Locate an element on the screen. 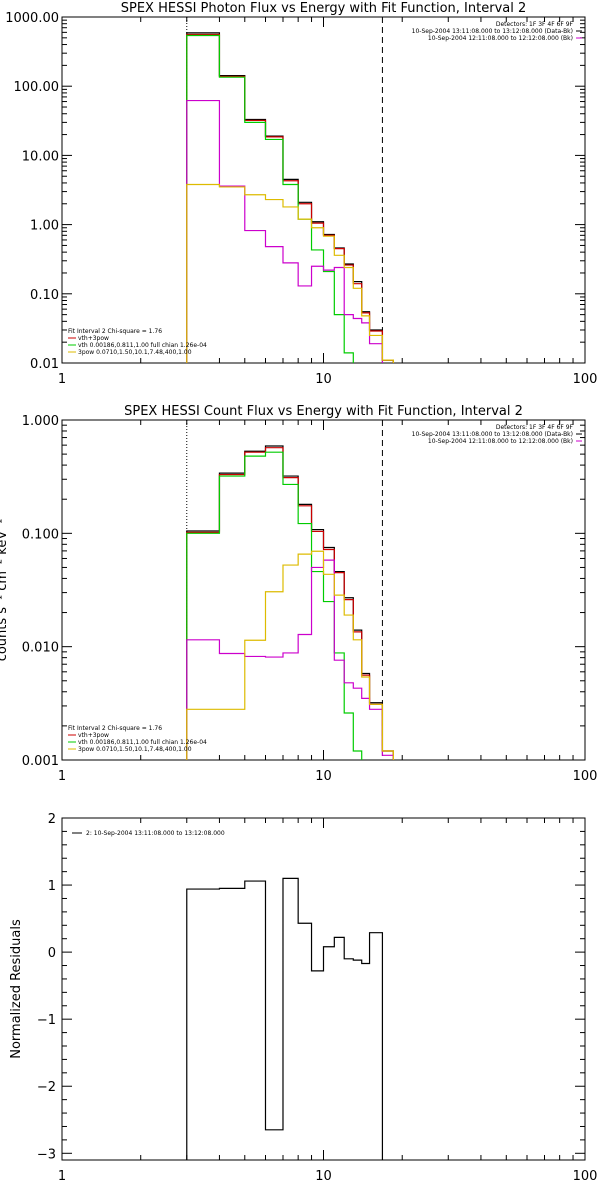 This screenshot has height=1200, width=600. y-tick-label: −3 is located at coordinates (46, 1154).